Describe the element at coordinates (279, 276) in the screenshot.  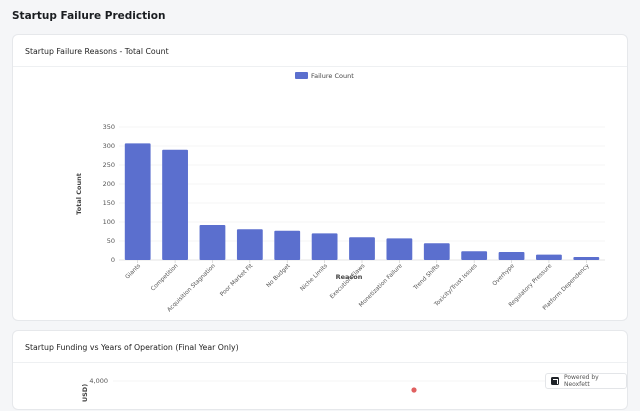
I see `x-tick-label: No Budget` at that location.